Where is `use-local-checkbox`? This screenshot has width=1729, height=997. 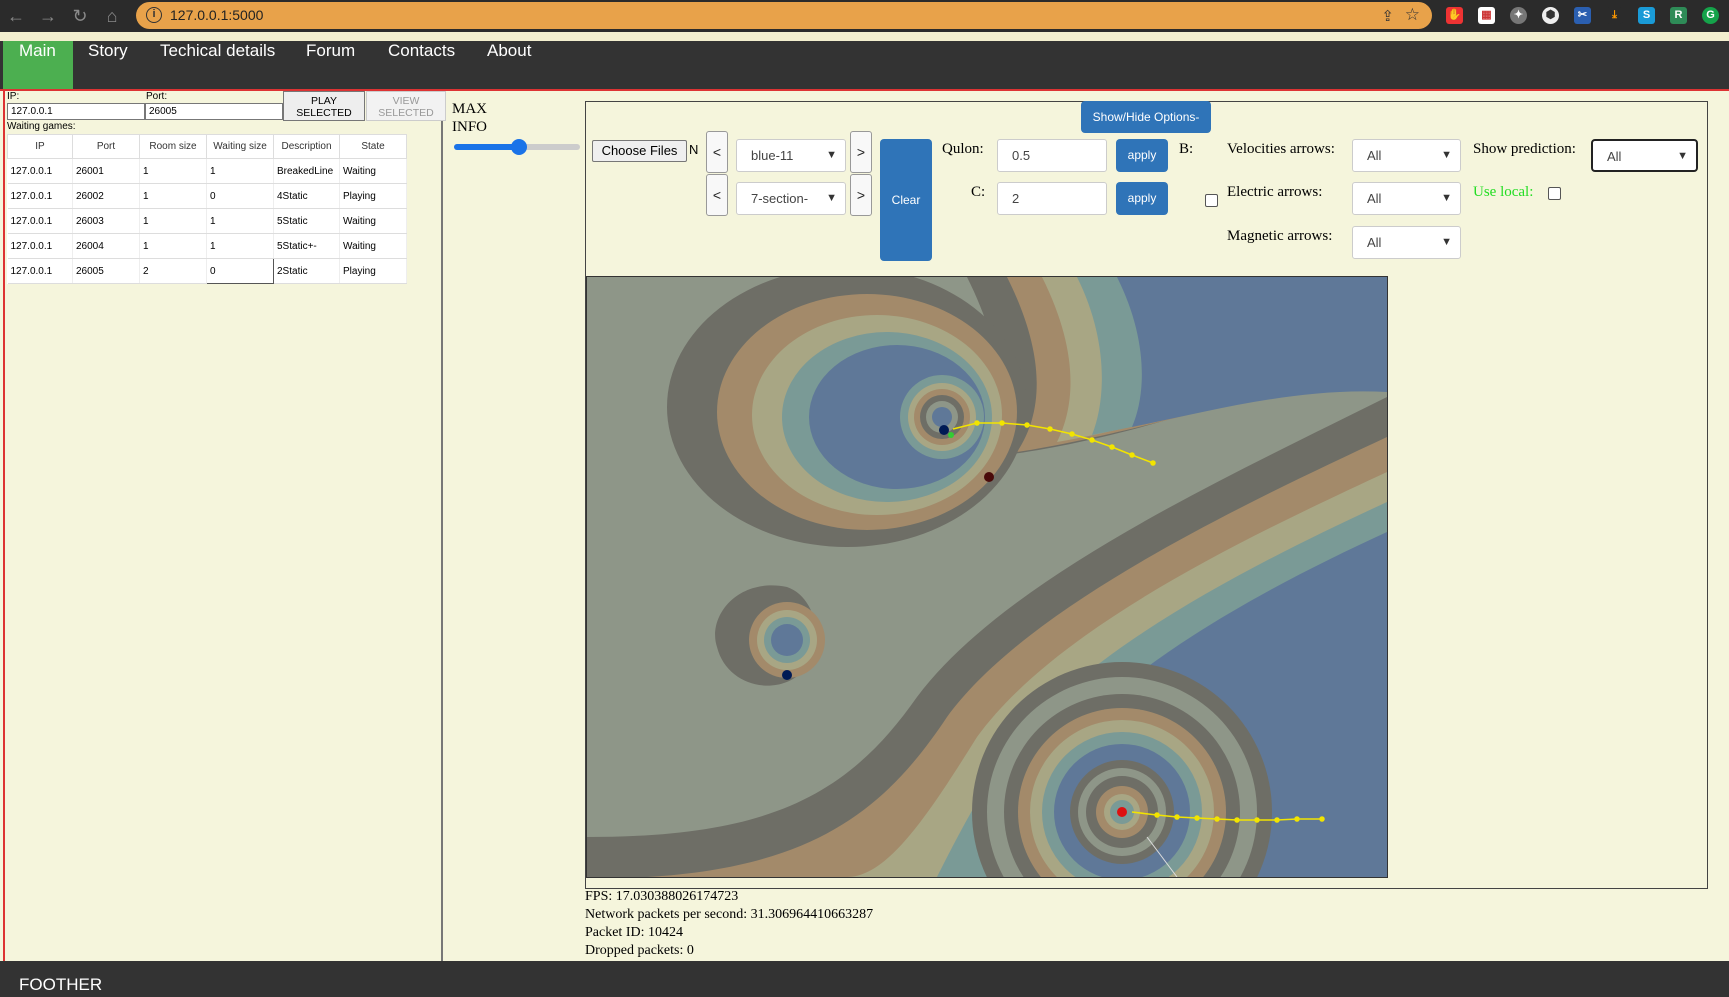
use-local-checkbox is located at coordinates (1554, 193).